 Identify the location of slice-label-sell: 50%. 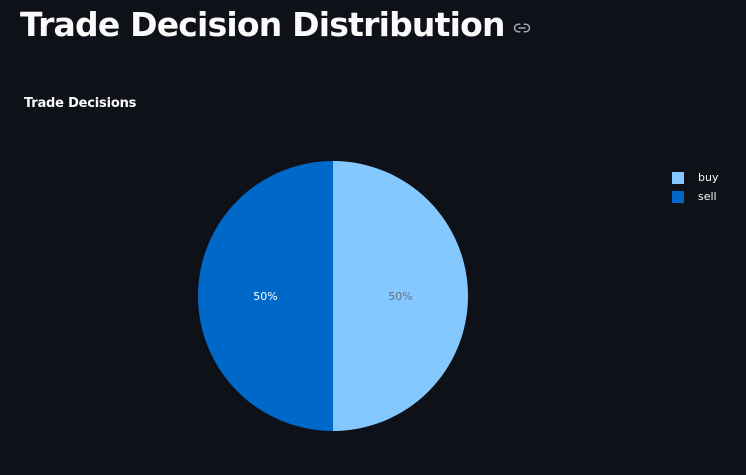
(265, 296).